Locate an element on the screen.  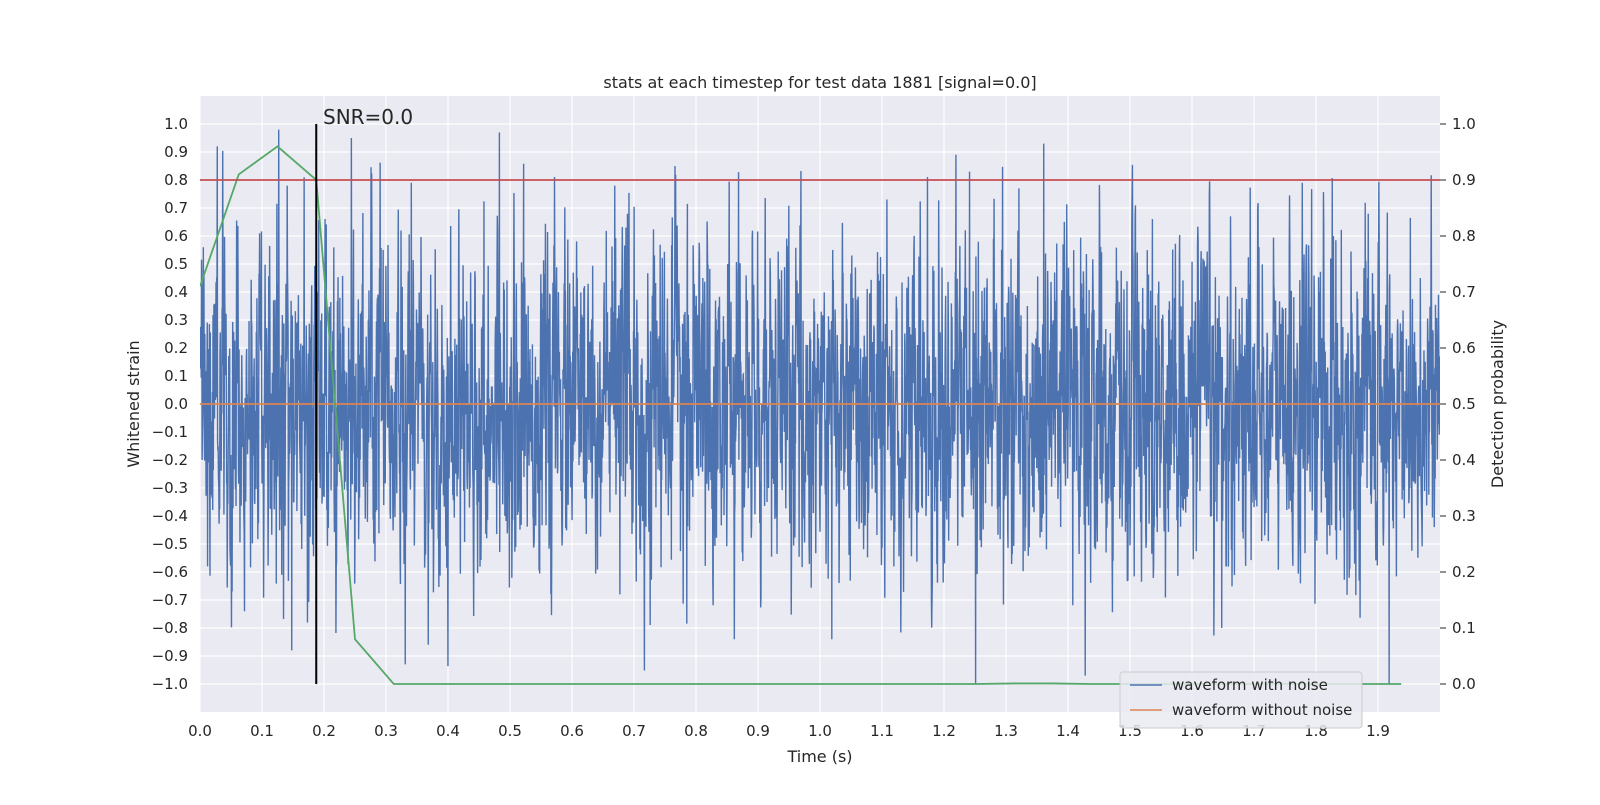
y-tick-label: −0.7 is located at coordinates (170, 600).